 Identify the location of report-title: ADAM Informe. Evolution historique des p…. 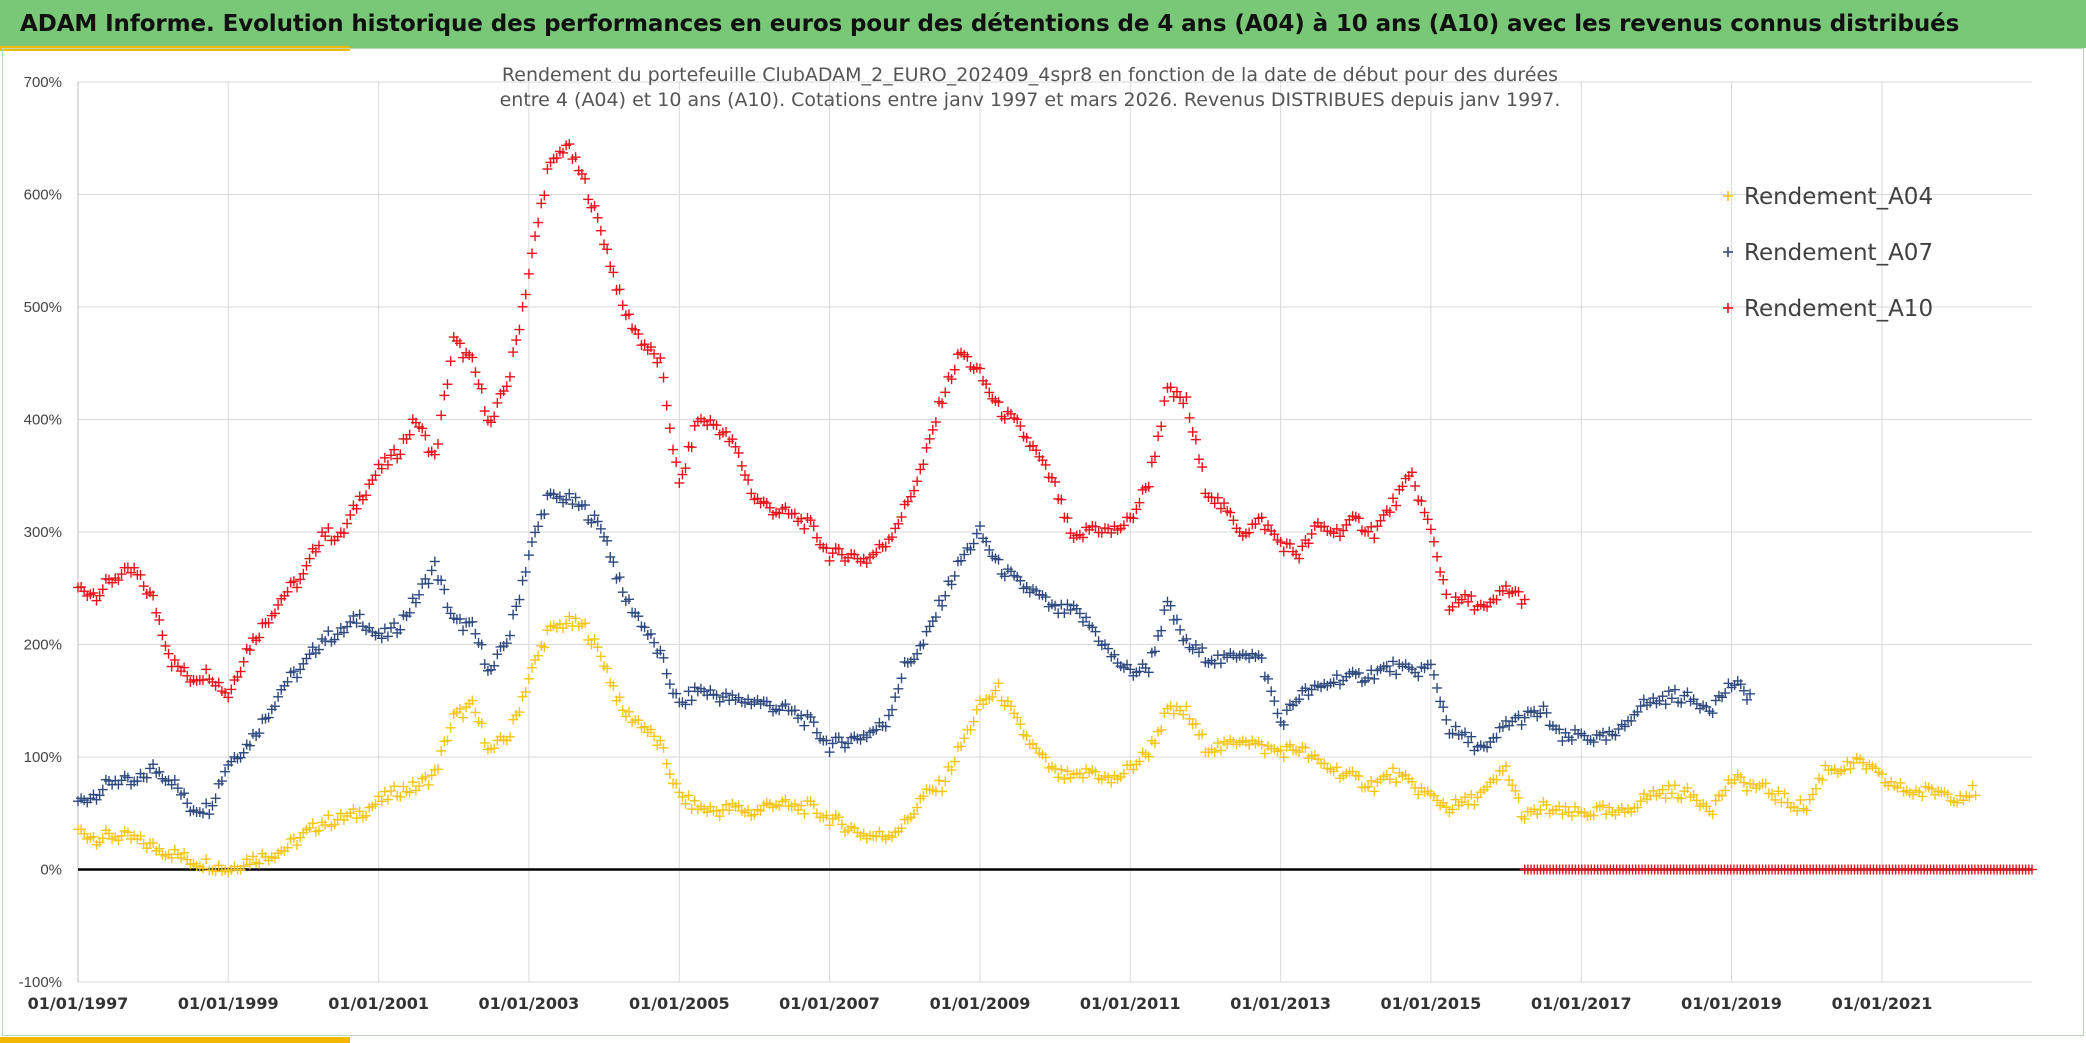
(990, 24).